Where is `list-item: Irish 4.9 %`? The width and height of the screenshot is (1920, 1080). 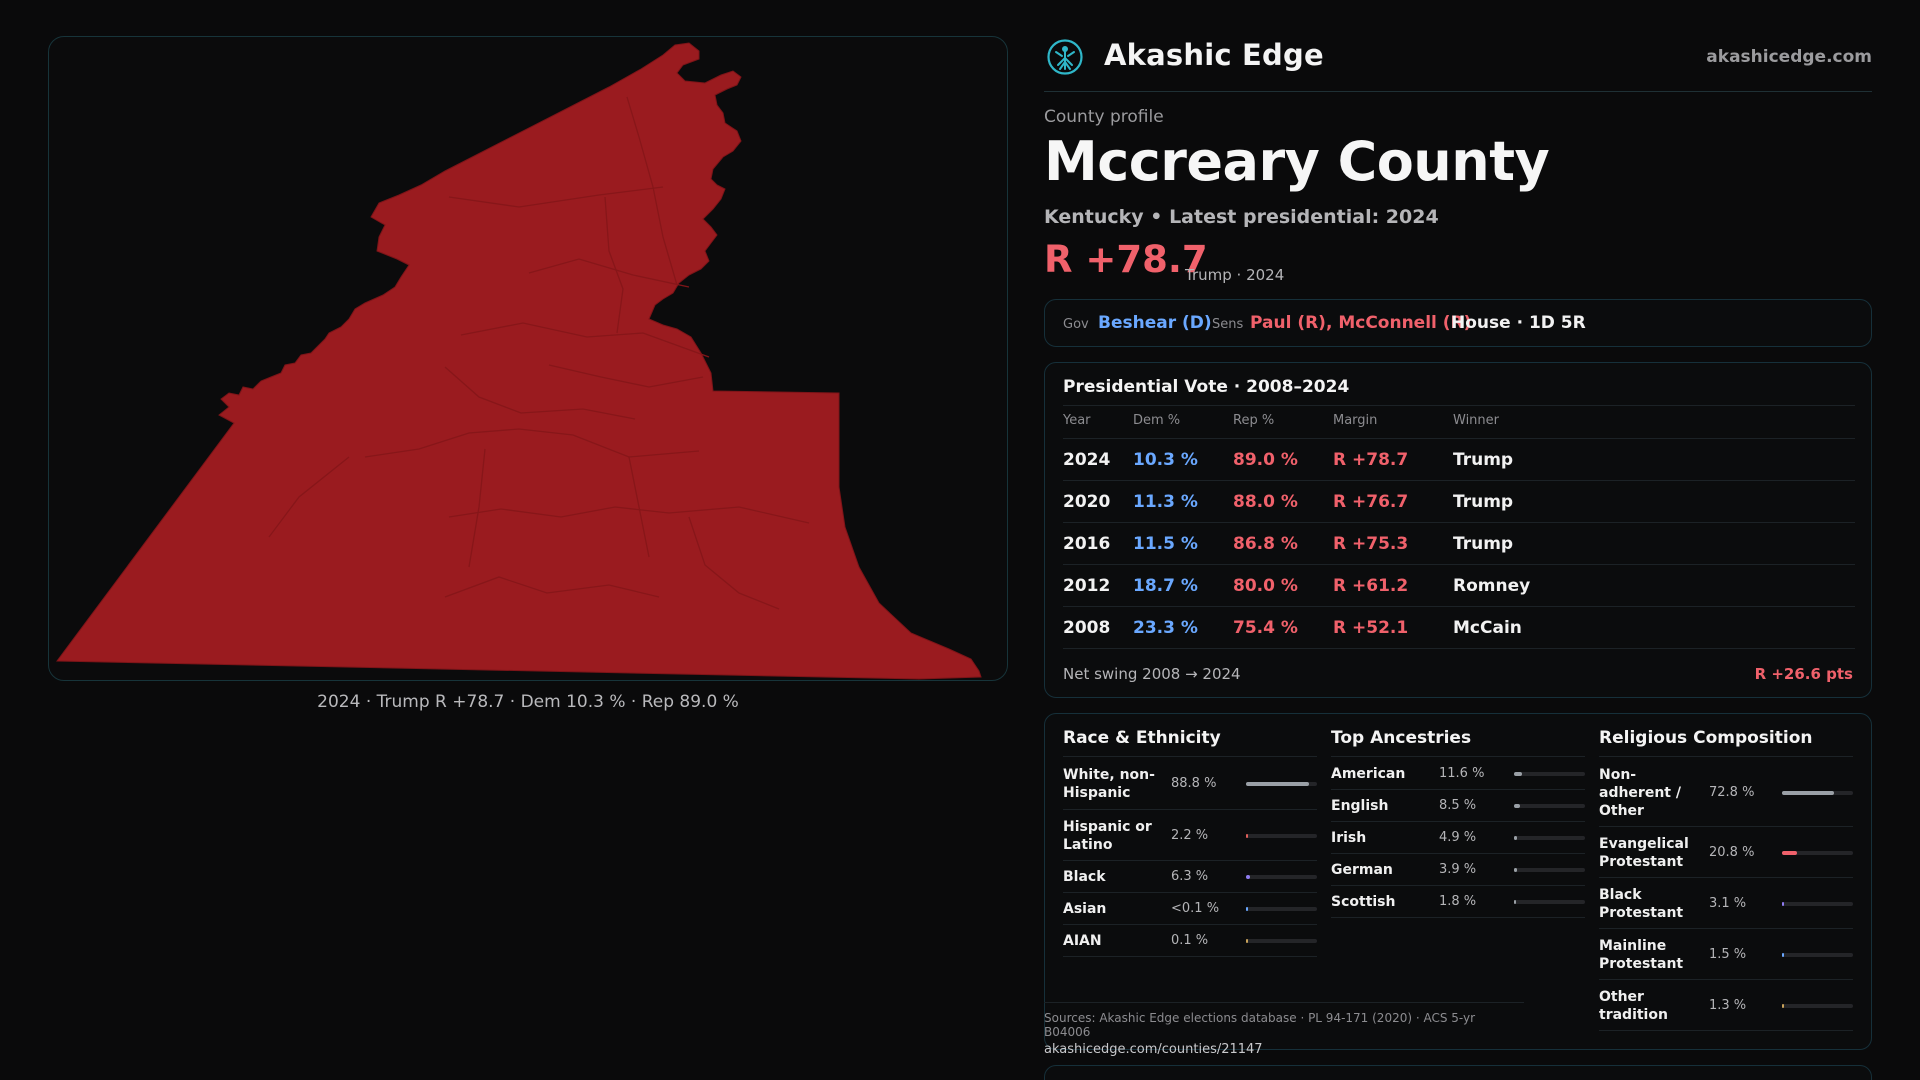
list-item: Irish 4.9 % is located at coordinates (1458, 838).